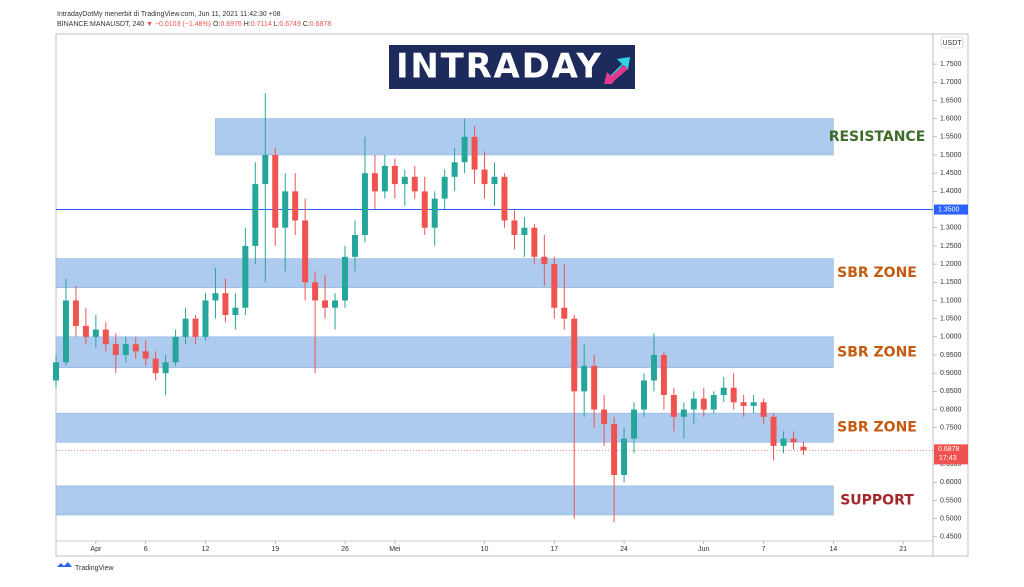 This screenshot has height=587, width=1024. I want to click on logo-arrow-up, so click(618, 68).